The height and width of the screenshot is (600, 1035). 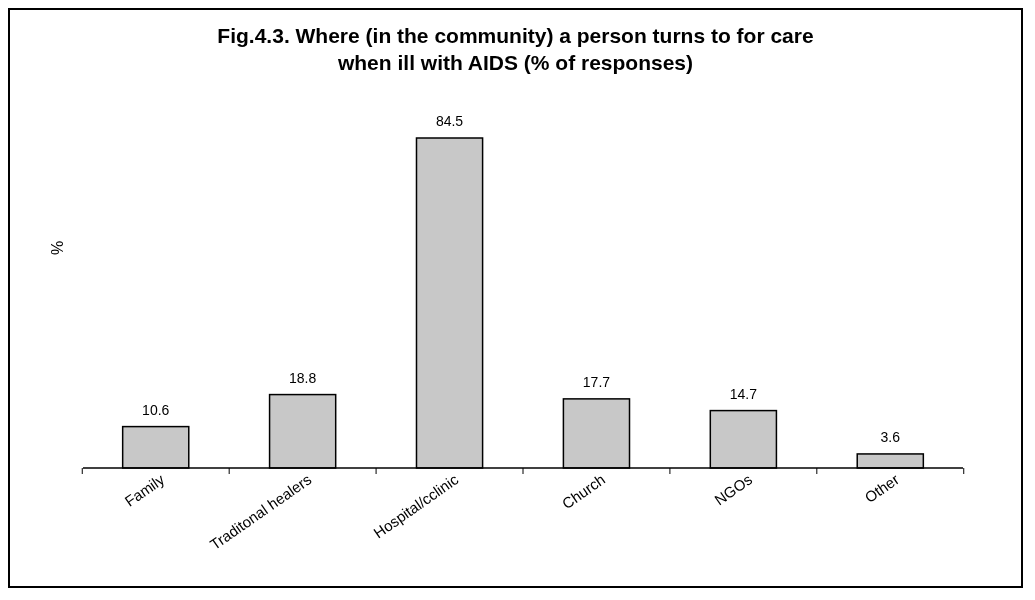 I want to click on data-label: 84.5, so click(x=449, y=121).